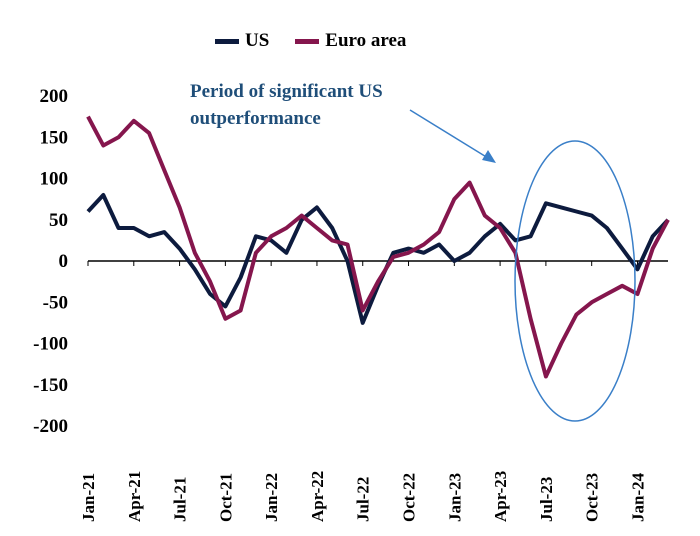 The width and height of the screenshot is (700, 536). I want to click on y-tick-label: -50, so click(55, 302).